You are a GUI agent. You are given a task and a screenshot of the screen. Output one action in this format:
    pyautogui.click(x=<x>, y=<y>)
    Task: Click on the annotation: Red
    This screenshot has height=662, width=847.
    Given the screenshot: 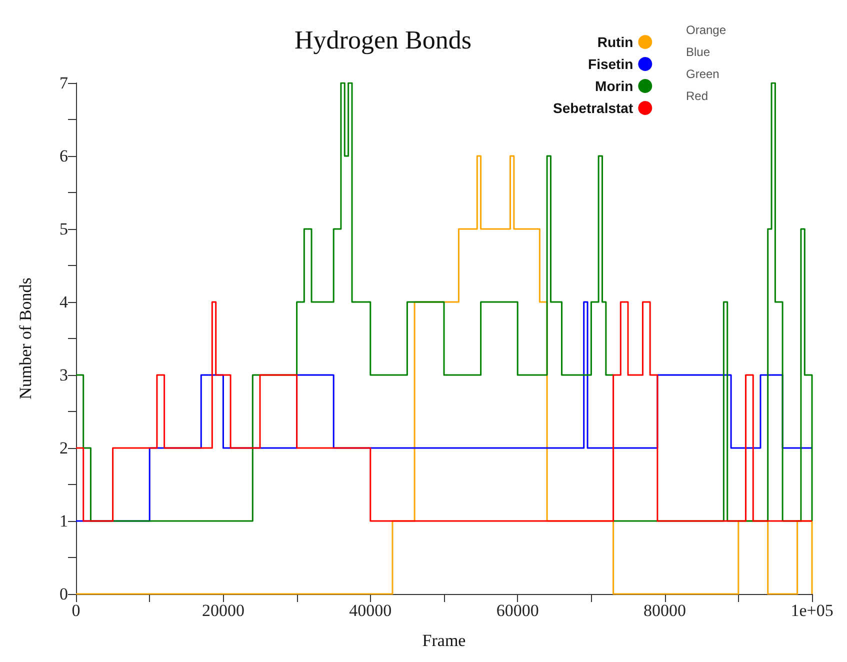 What is the action you would take?
    pyautogui.click(x=697, y=96)
    